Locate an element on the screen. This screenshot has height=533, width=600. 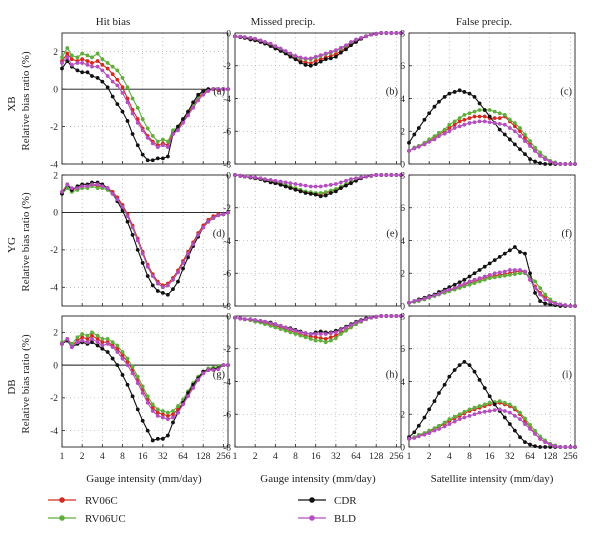
y-tick-label: 4 is located at coordinates (402, 383).